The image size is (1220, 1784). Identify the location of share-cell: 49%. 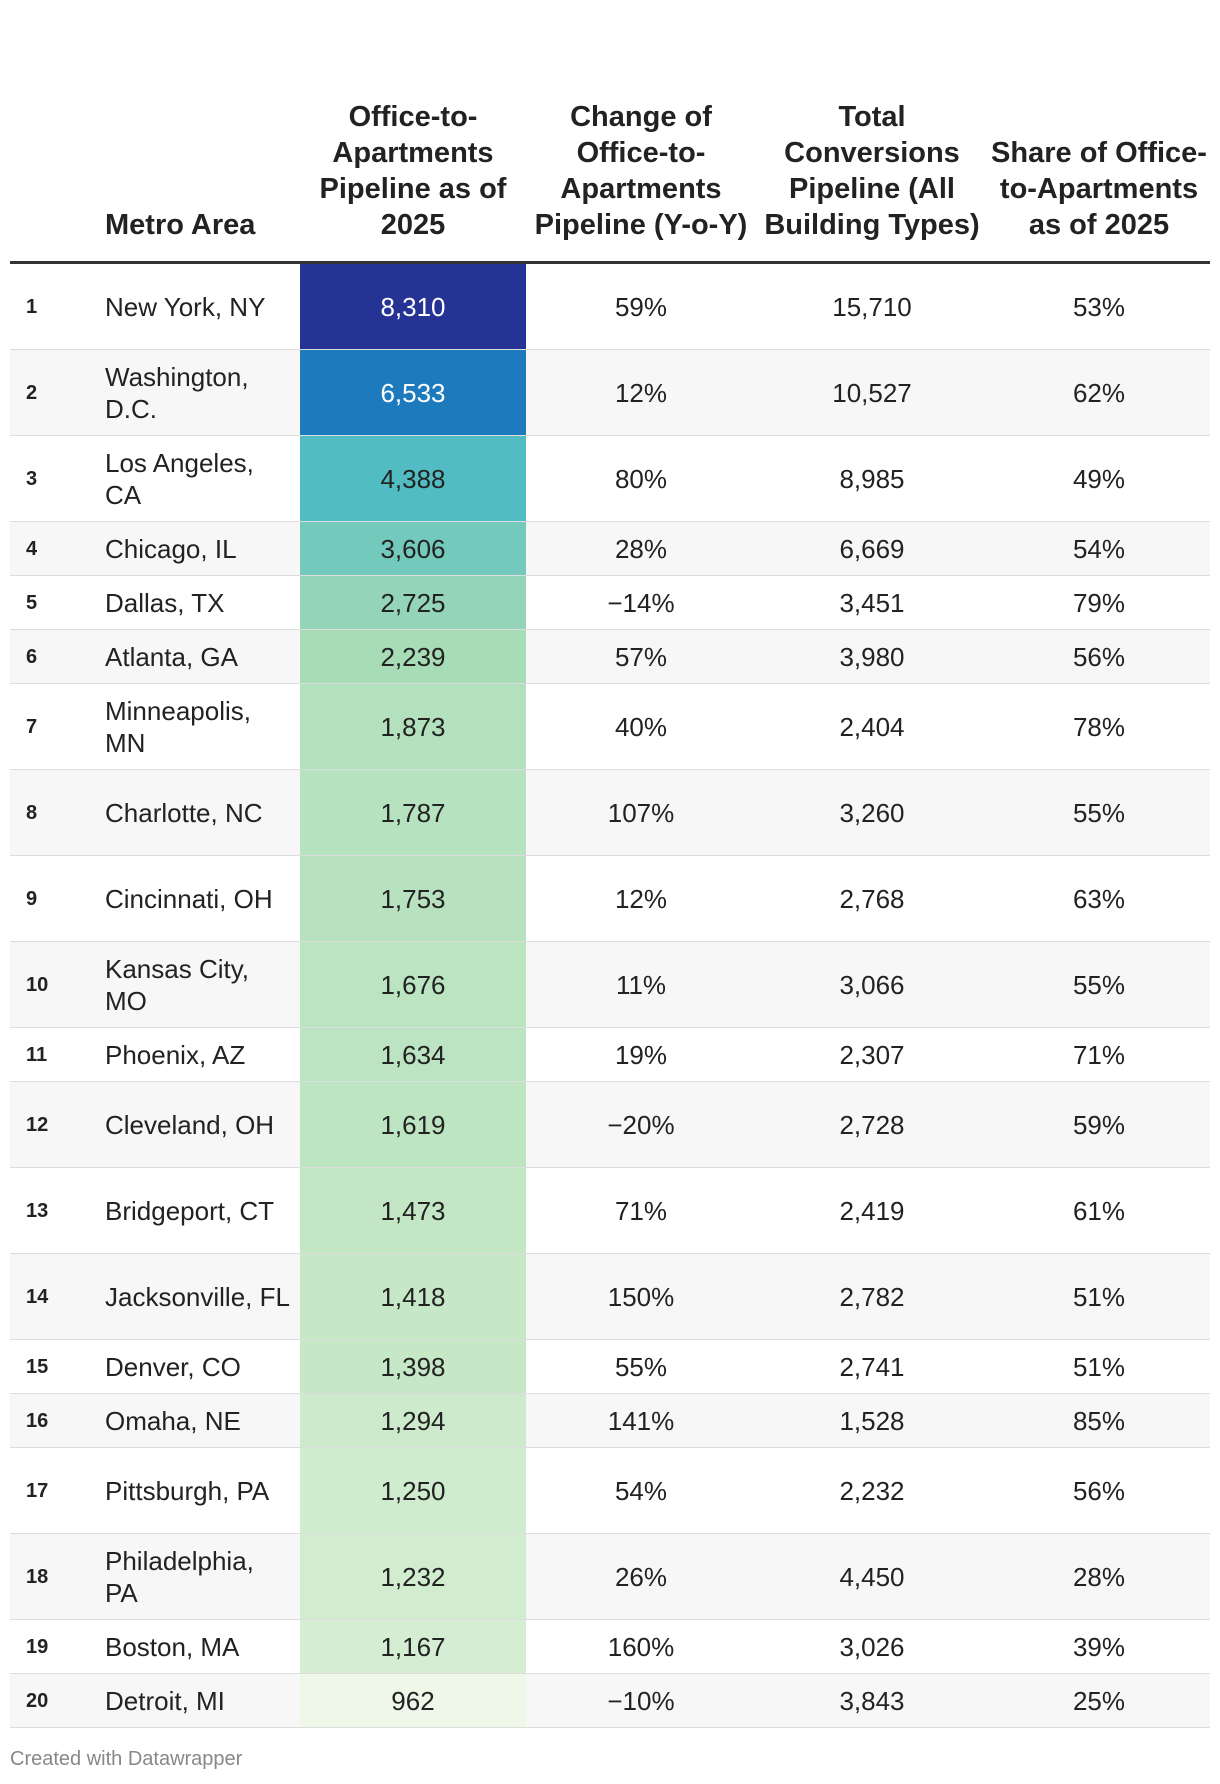
(1099, 478).